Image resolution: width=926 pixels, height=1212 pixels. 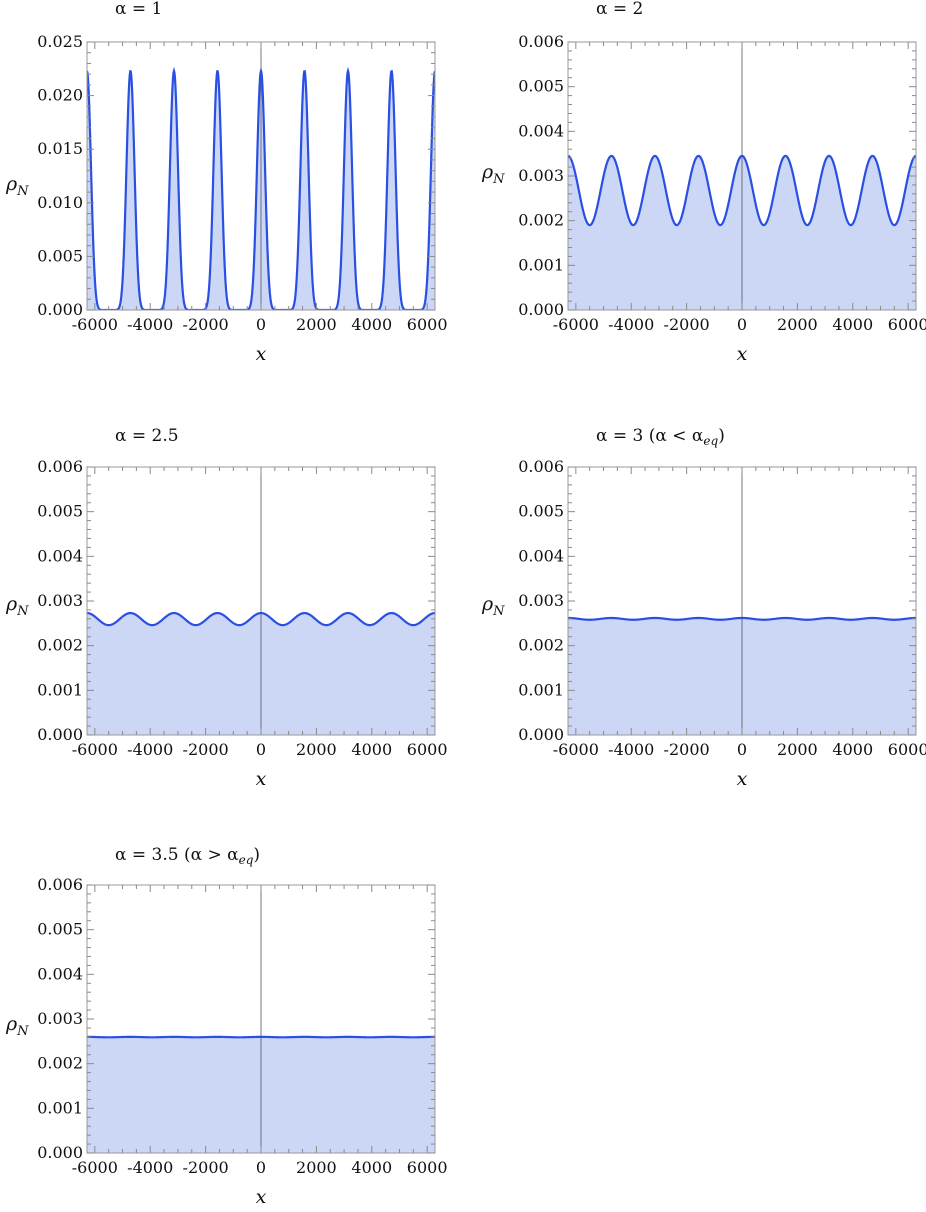 I want to click on y-tick-label: 0.025, so click(x=60, y=41).